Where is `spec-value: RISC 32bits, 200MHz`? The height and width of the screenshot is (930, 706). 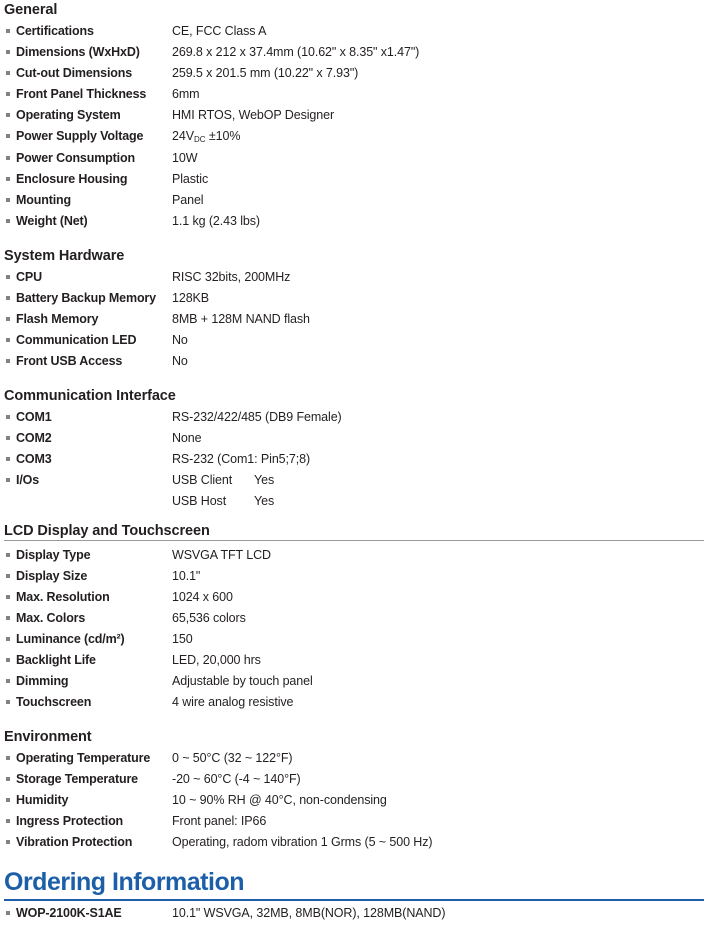
spec-value: RISC 32bits, 200MHz is located at coordinates (231, 277).